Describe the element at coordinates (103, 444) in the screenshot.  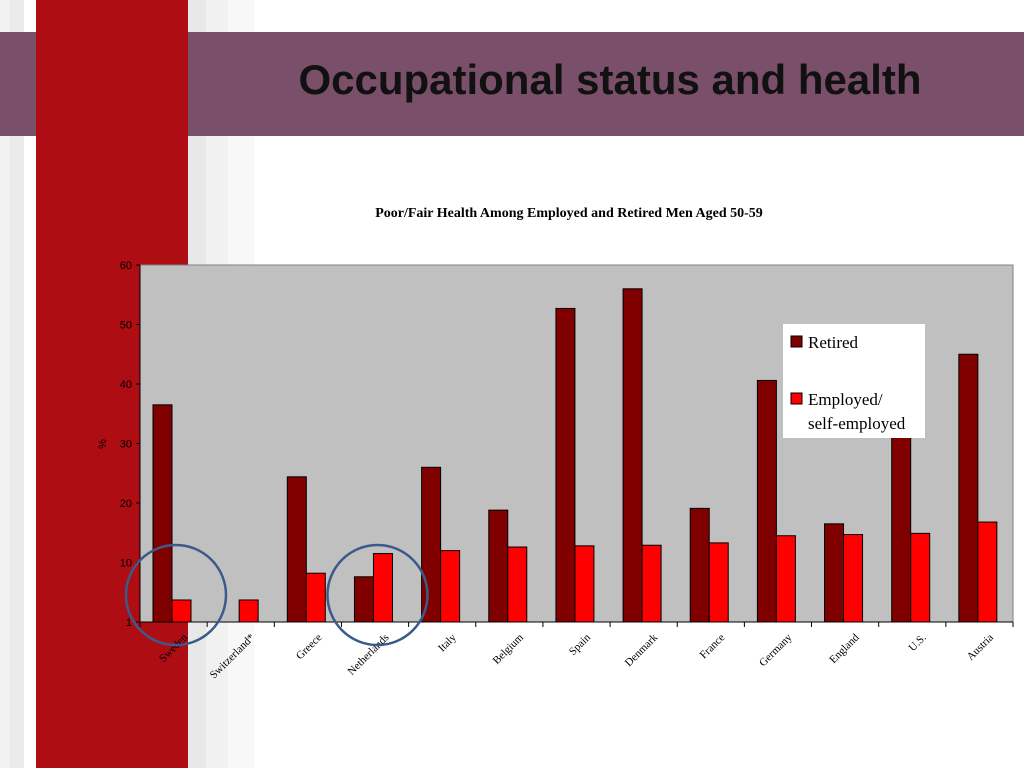
I see `y-axis-label: %` at that location.